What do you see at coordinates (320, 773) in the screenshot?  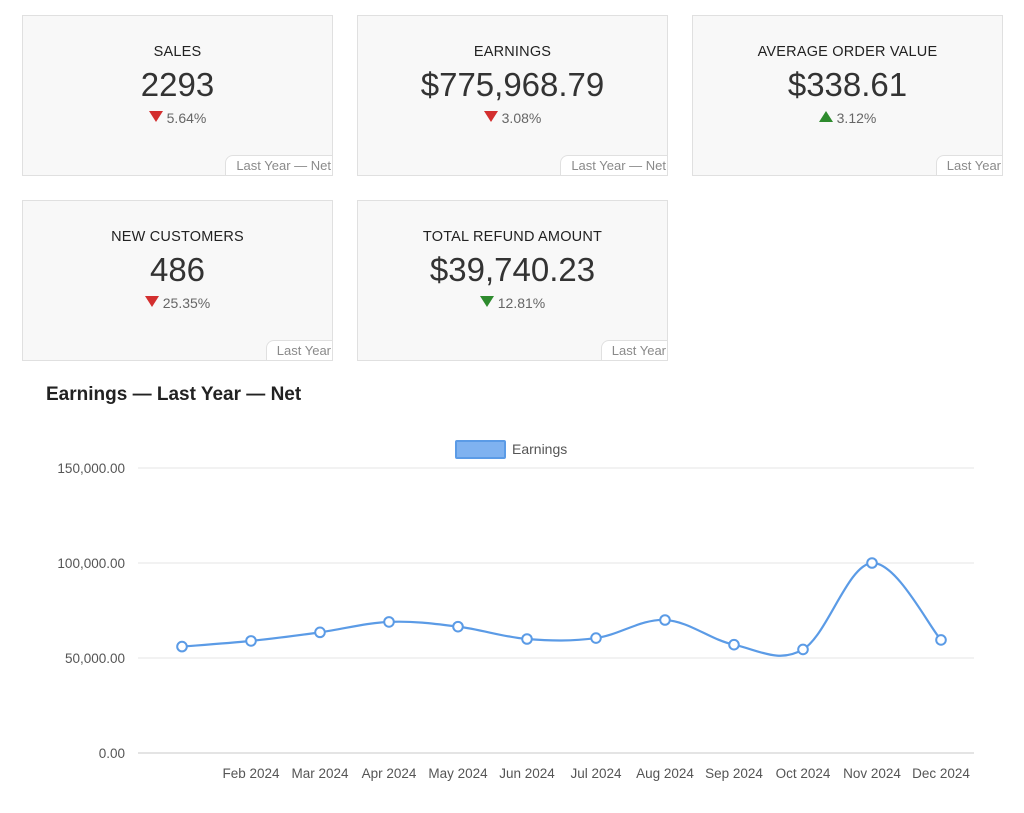 I see `x-tick-label: Mar 2024` at bounding box center [320, 773].